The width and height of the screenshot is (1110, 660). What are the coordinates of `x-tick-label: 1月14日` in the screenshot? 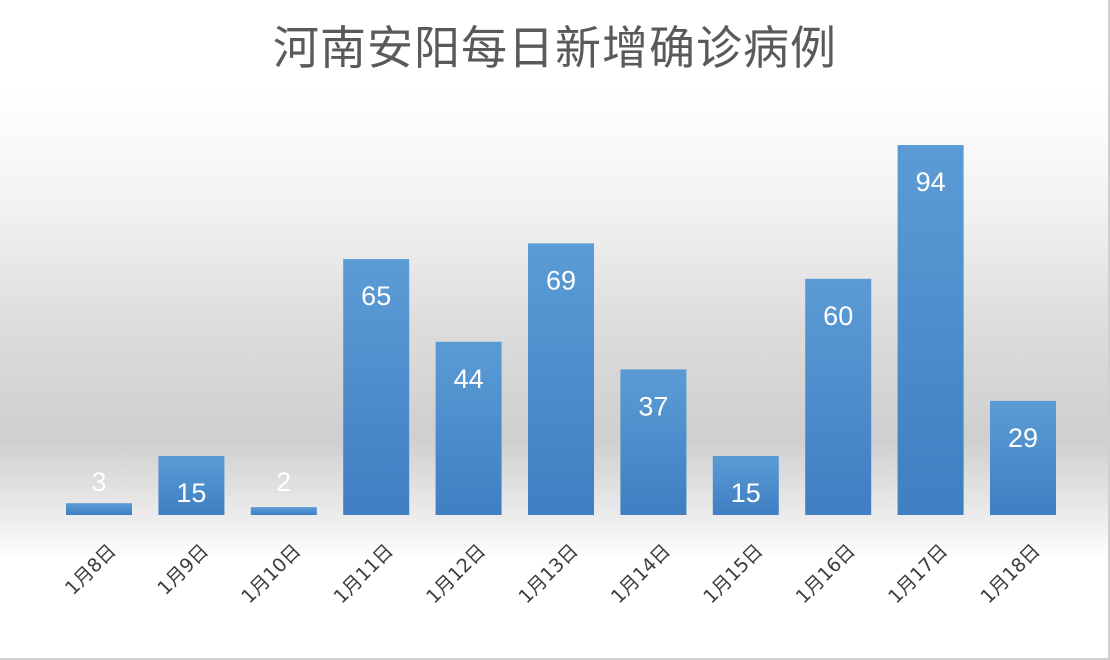 It's located at (641, 574).